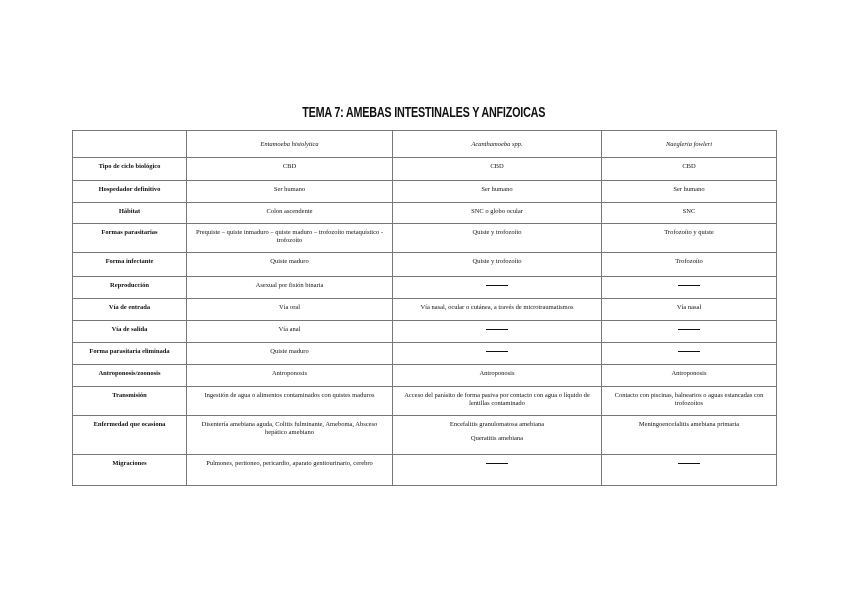 Image resolution: width=848 pixels, height=599 pixels. What do you see at coordinates (129, 353) in the screenshot?
I see `row-label: Forma parasitaria eliminada` at bounding box center [129, 353].